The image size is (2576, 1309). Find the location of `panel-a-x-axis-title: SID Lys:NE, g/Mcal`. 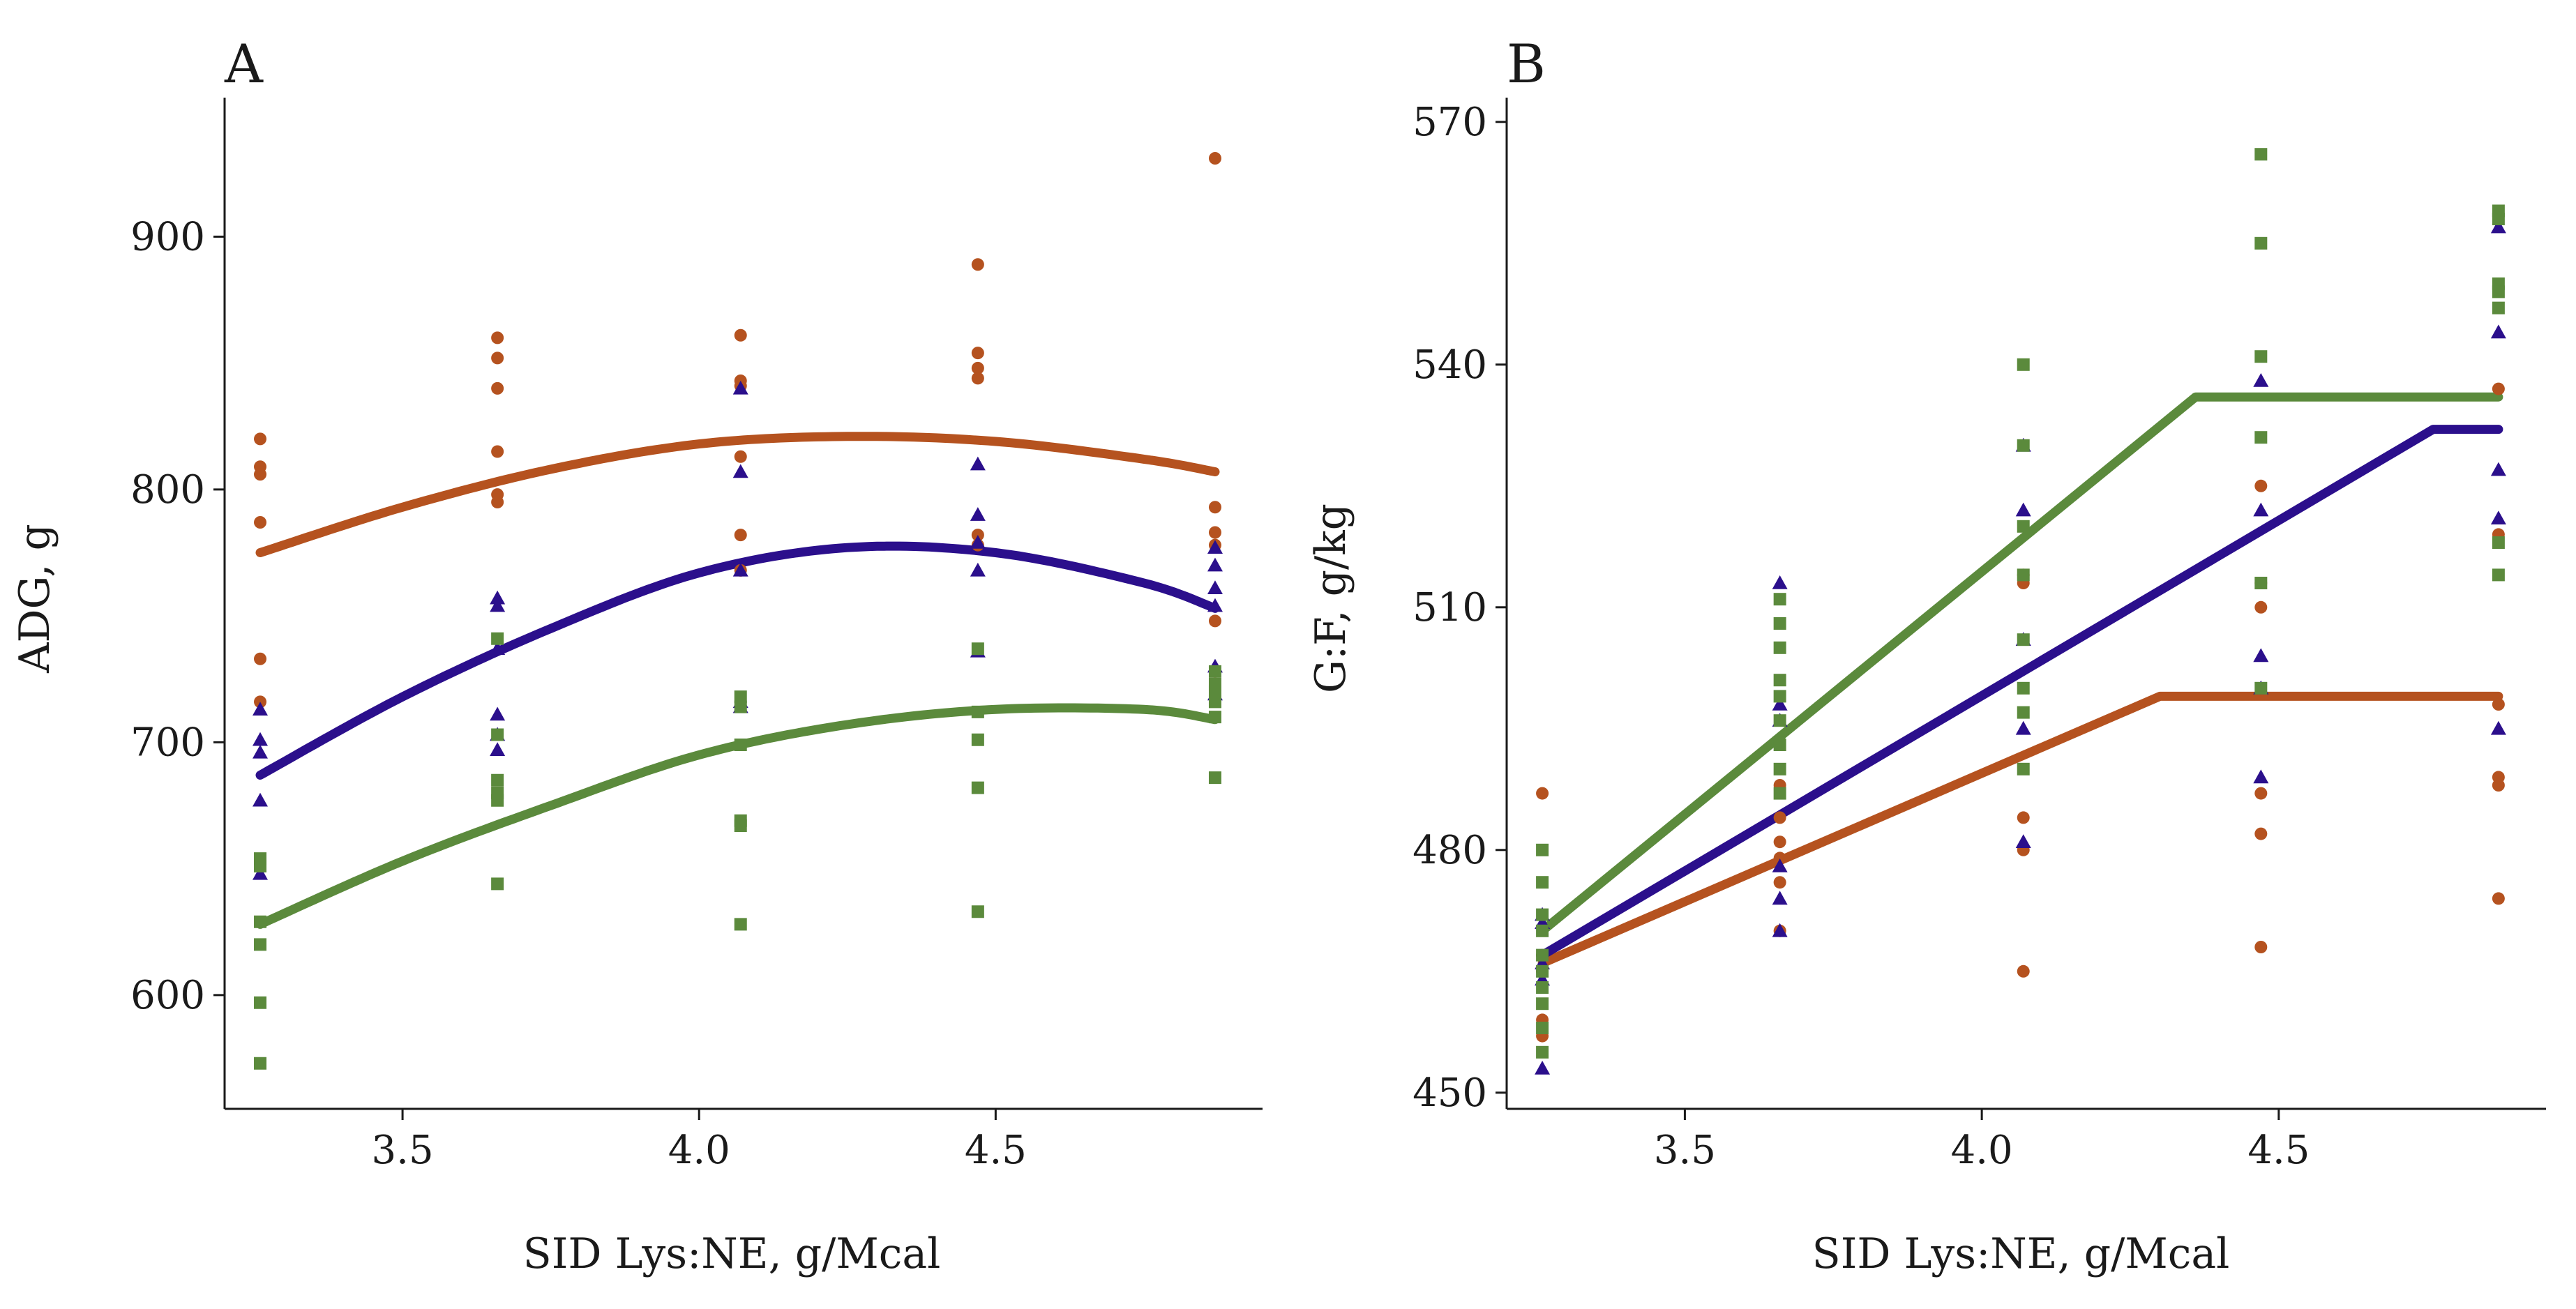

panel-a-x-axis-title: SID Lys:NE, g/Mcal is located at coordinates (732, 1254).